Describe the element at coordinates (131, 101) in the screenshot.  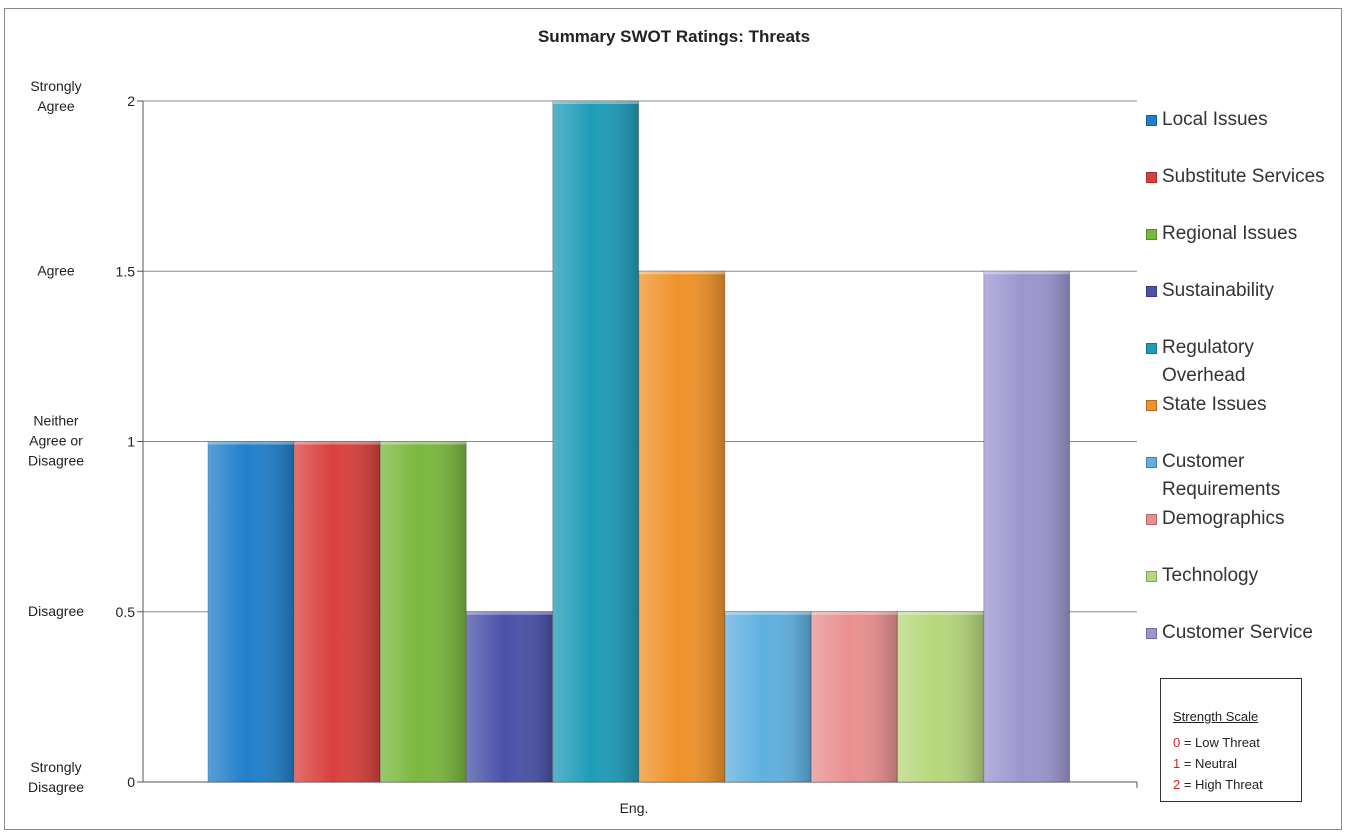
I see `y-tick-label: 2` at that location.